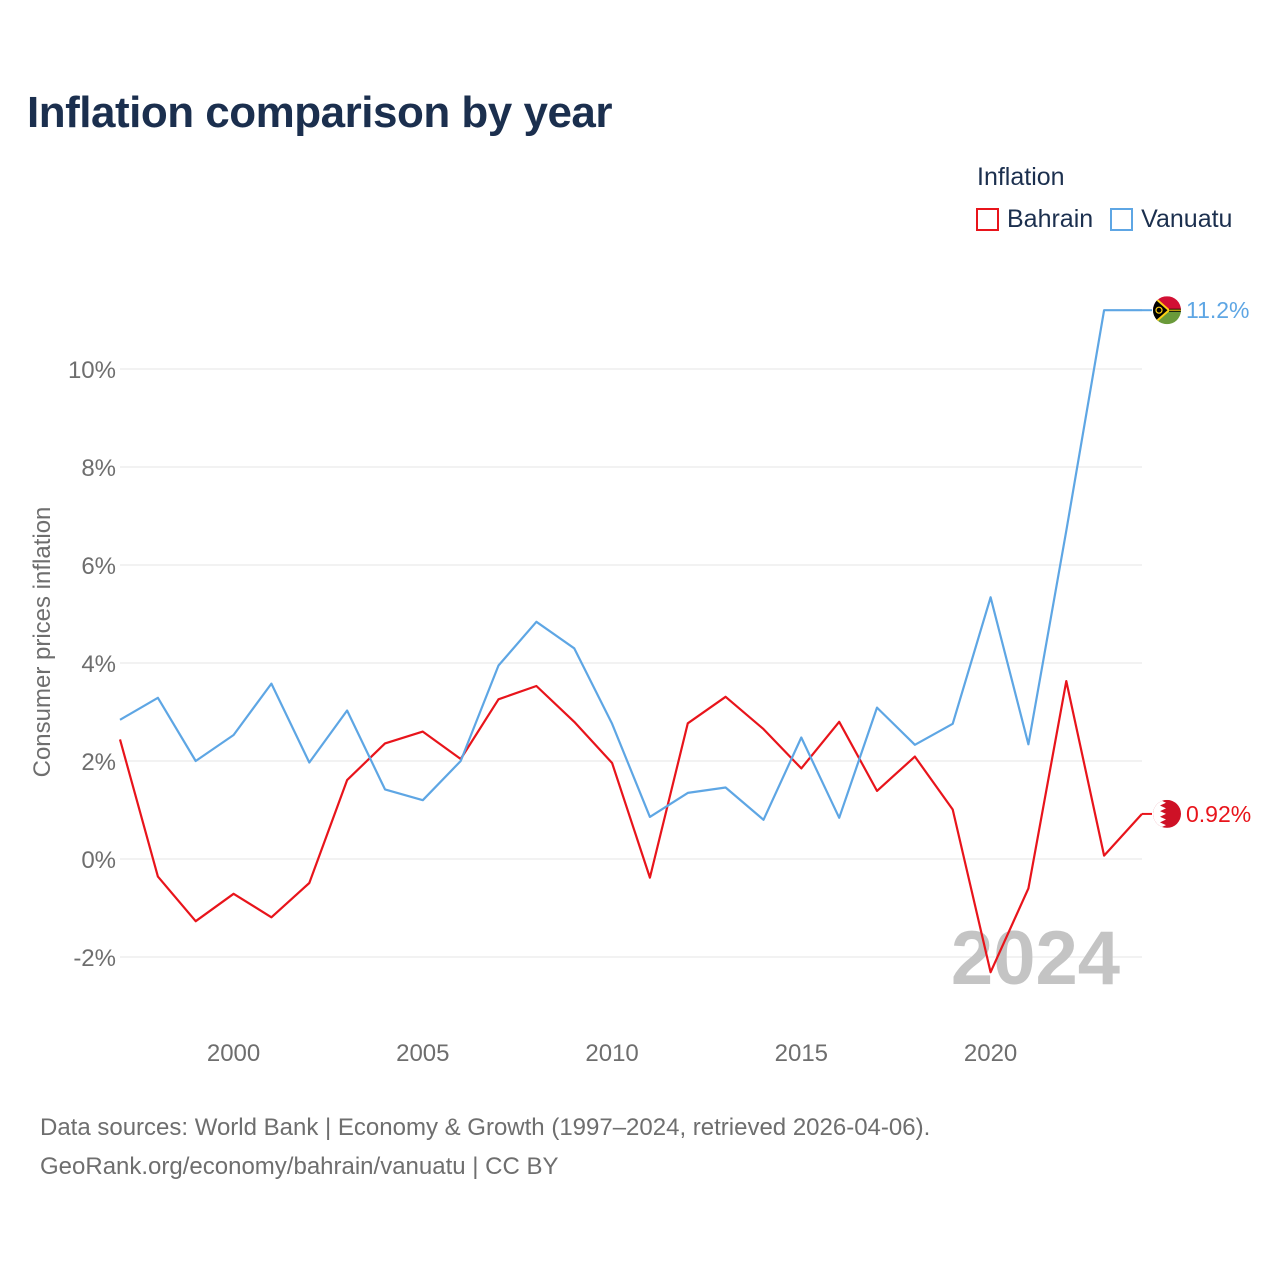  Describe the element at coordinates (320, 112) in the screenshot. I see `chart-title: Inflation comparison by year` at that location.